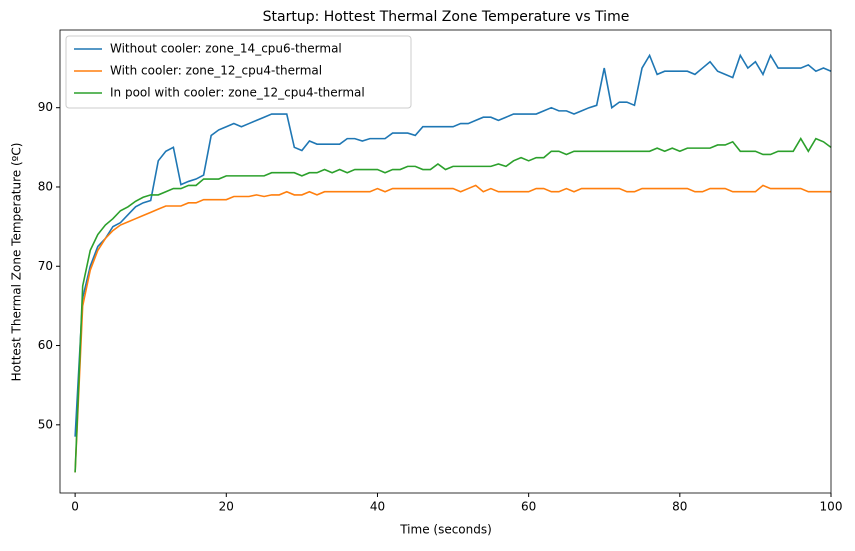 The width and height of the screenshot is (855, 551). I want to click on x-tick-label: 100, so click(831, 507).